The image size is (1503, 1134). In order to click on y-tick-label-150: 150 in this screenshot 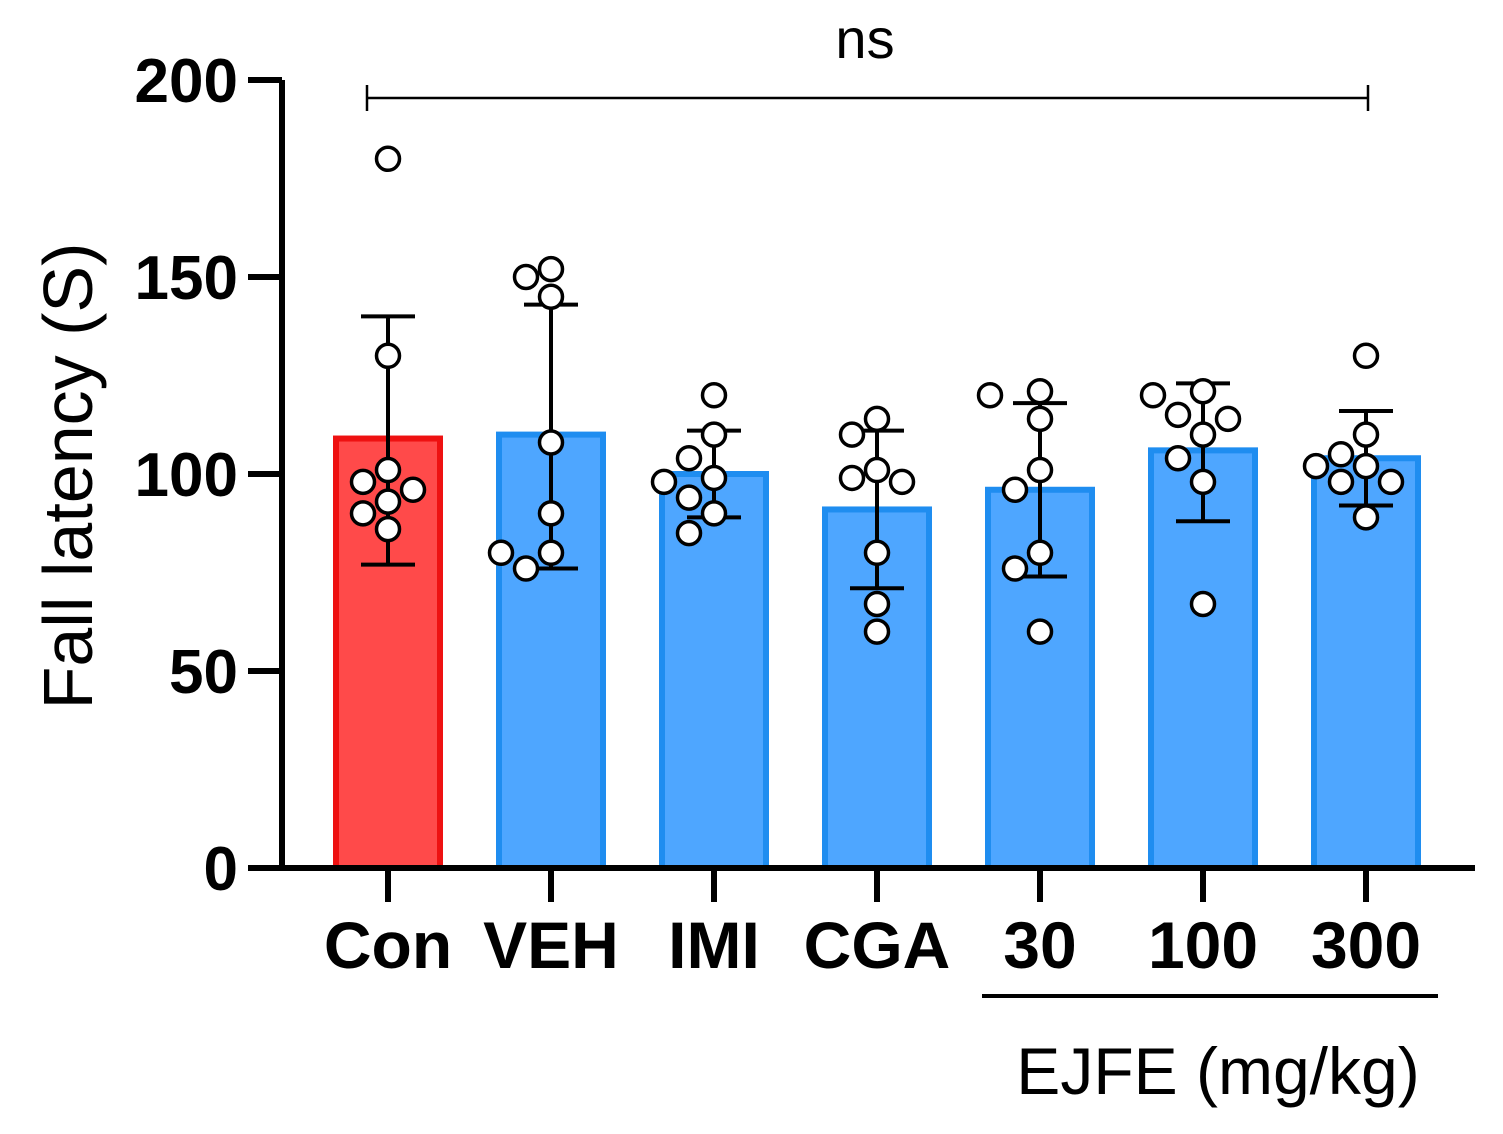, I will do `click(186, 278)`.